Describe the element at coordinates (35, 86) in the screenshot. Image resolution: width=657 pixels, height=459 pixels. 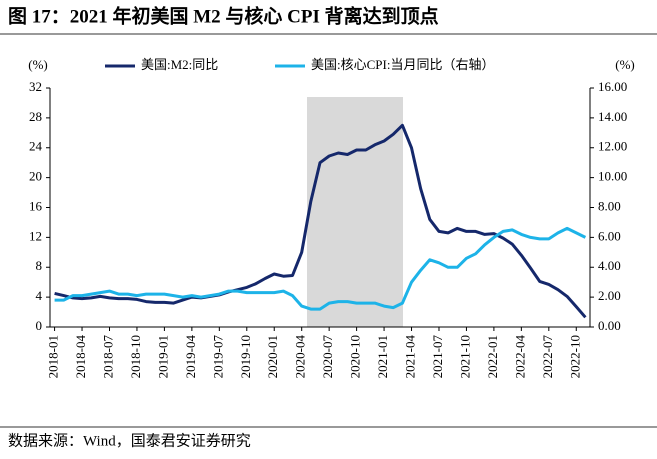
I see `y-tick-label: 32` at that location.